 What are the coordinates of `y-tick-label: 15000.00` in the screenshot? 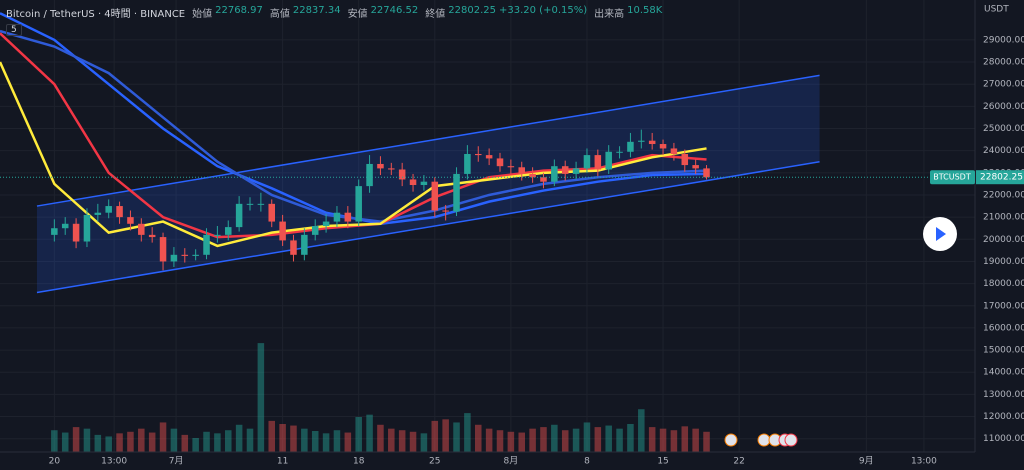 It's located at (1003, 351).